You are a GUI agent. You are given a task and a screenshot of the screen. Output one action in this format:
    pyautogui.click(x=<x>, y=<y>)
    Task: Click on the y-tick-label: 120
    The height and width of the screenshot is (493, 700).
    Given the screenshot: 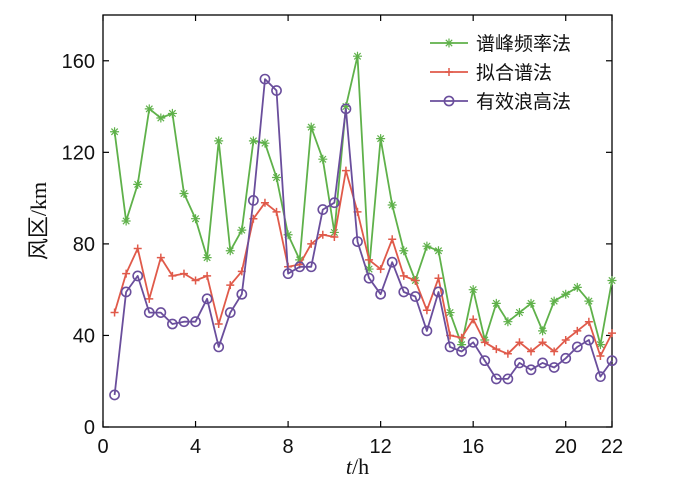 What is the action you would take?
    pyautogui.click(x=78, y=153)
    